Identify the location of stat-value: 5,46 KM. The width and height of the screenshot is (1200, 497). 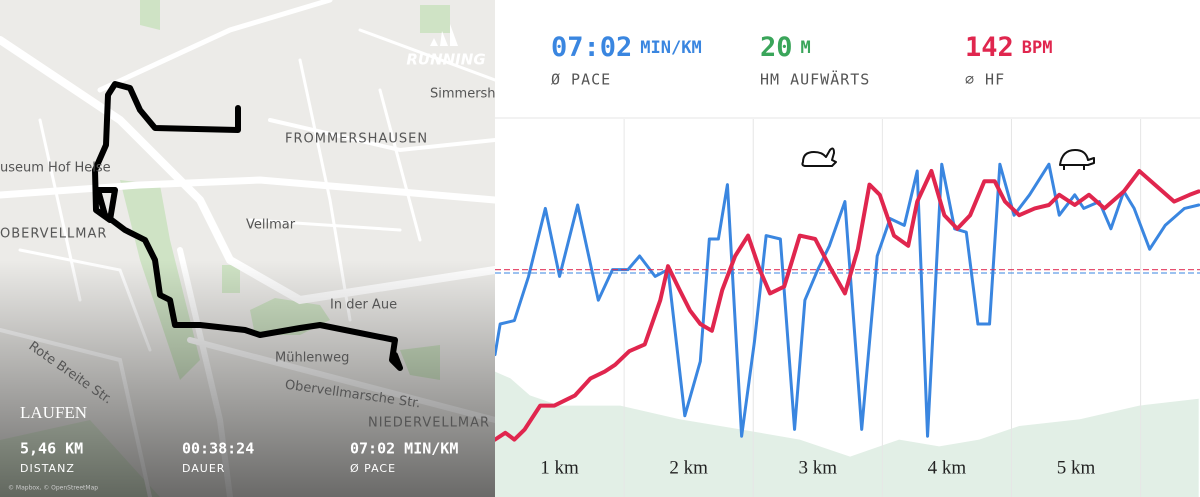
(51, 449).